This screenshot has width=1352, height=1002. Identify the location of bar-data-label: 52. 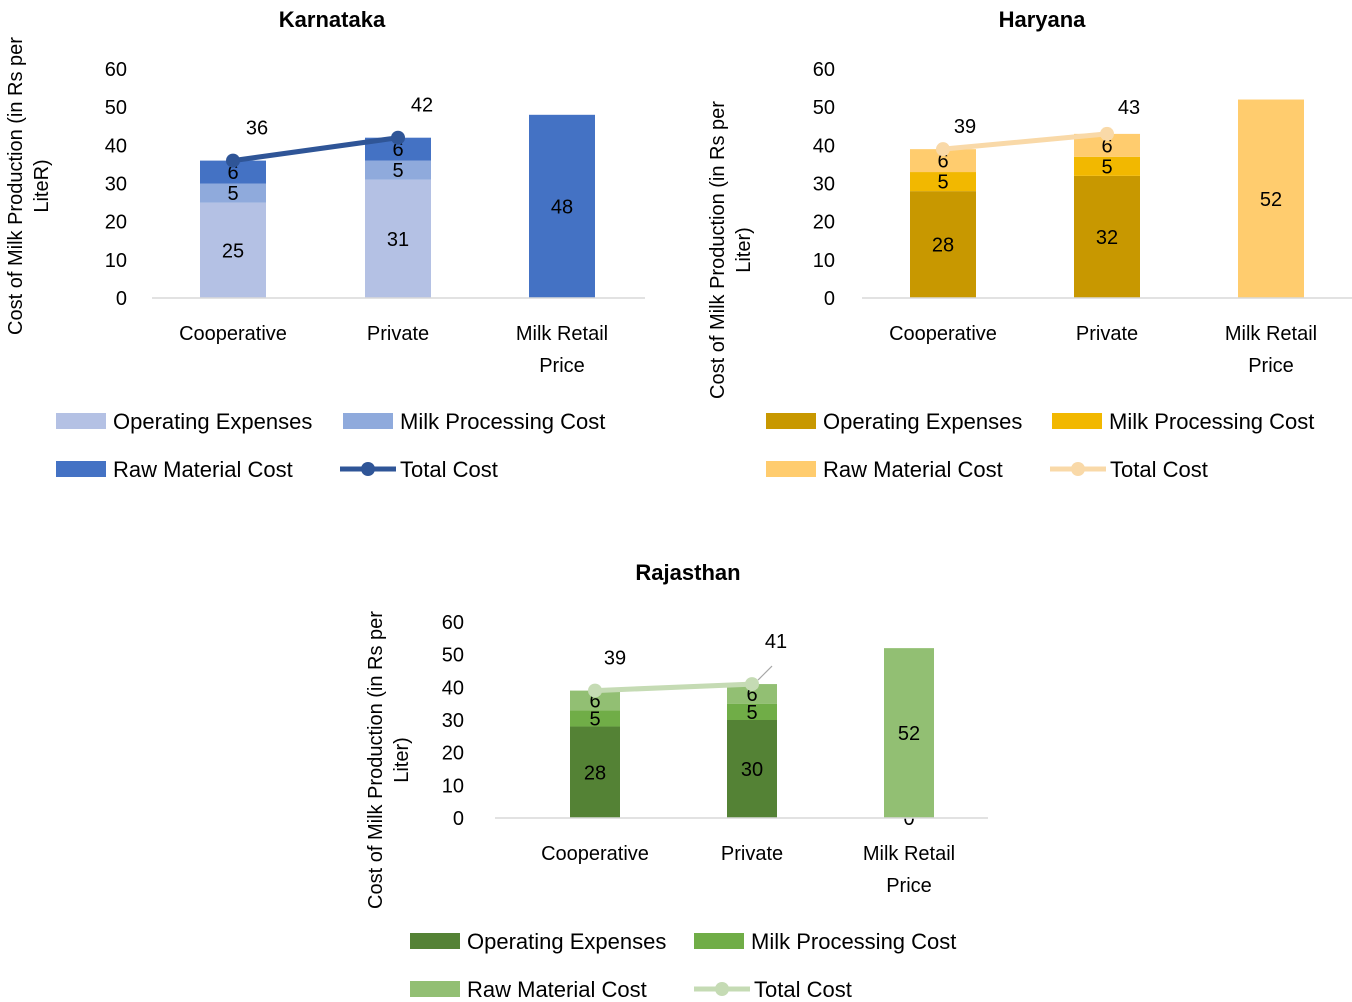
(1271, 200).